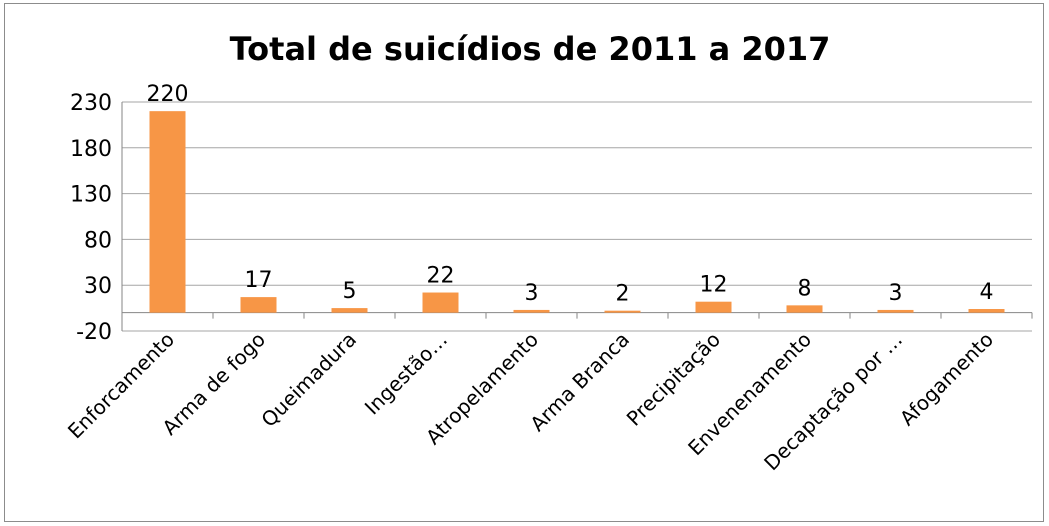 The image size is (1049, 526). What do you see at coordinates (91, 195) in the screenshot?
I see `y-tick-label: 130` at bounding box center [91, 195].